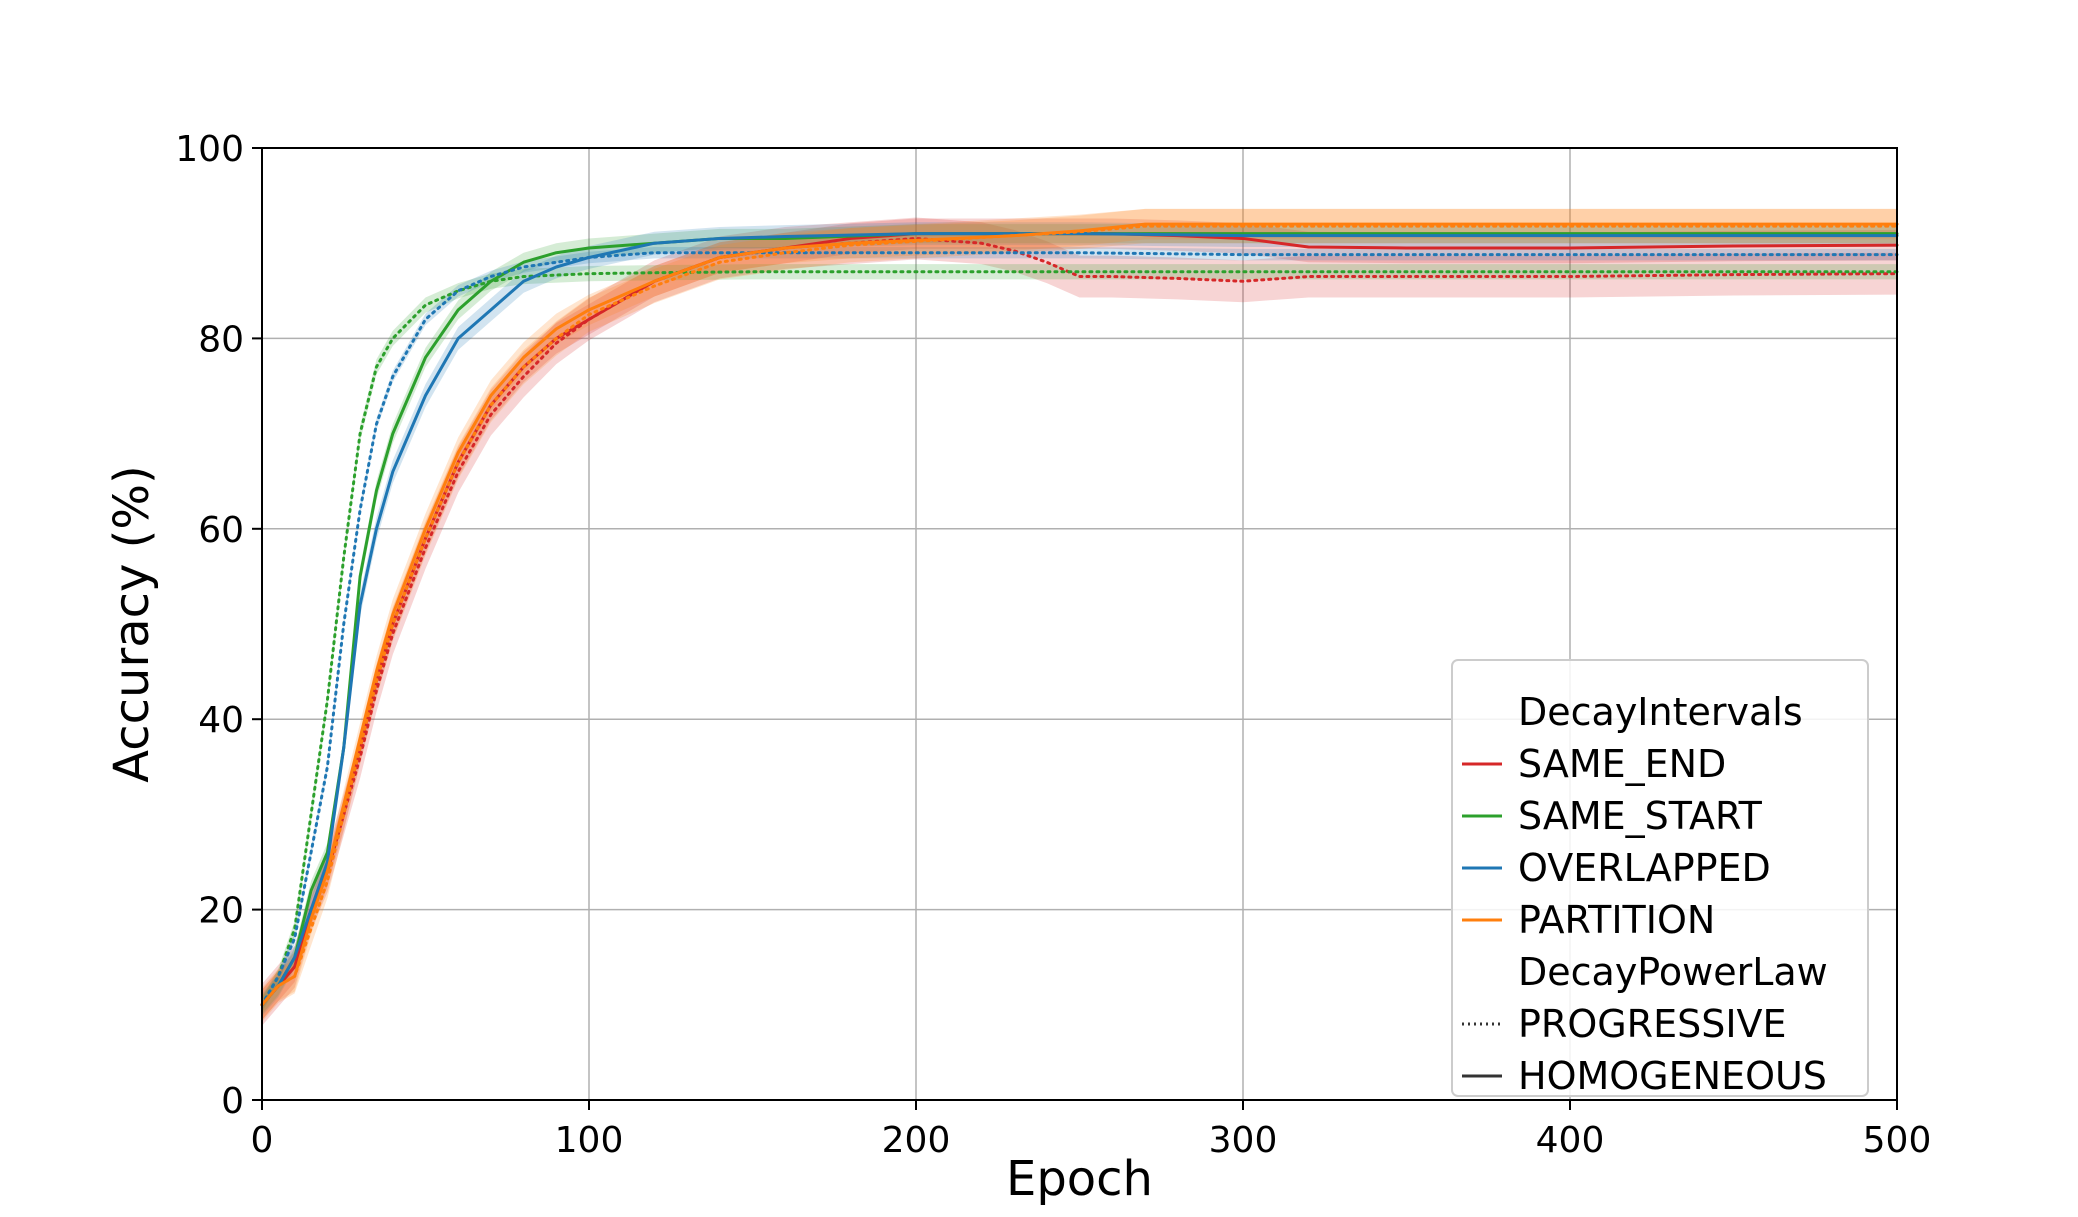  I want to click on legend-group-title: DecayIntervals, so click(1660, 712).